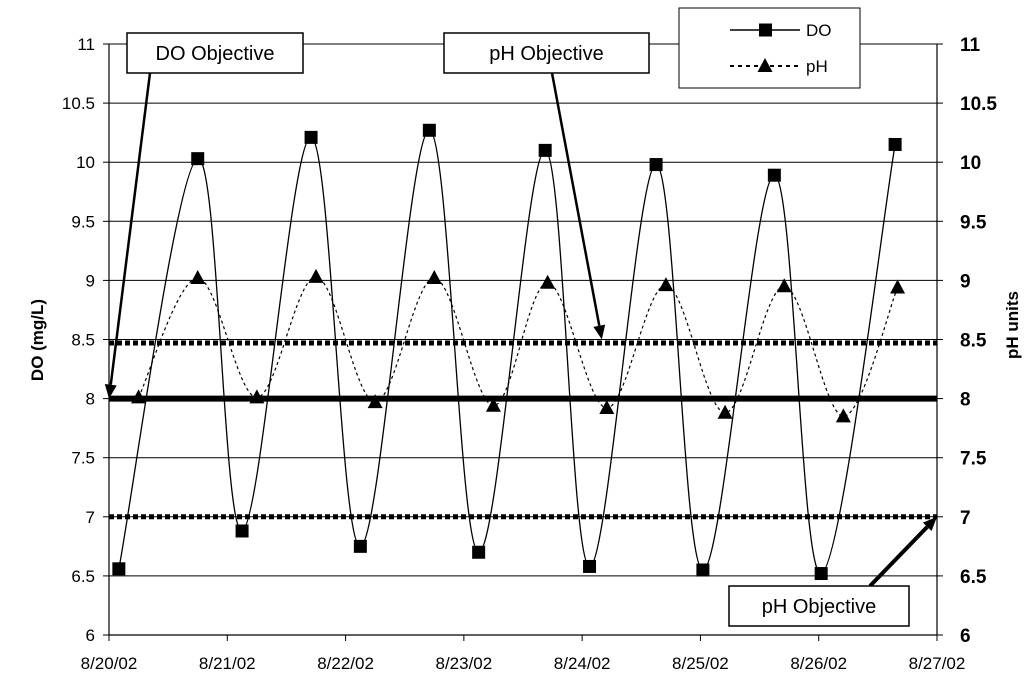  I want to click on y-tick-label: 6, so click(90, 635).